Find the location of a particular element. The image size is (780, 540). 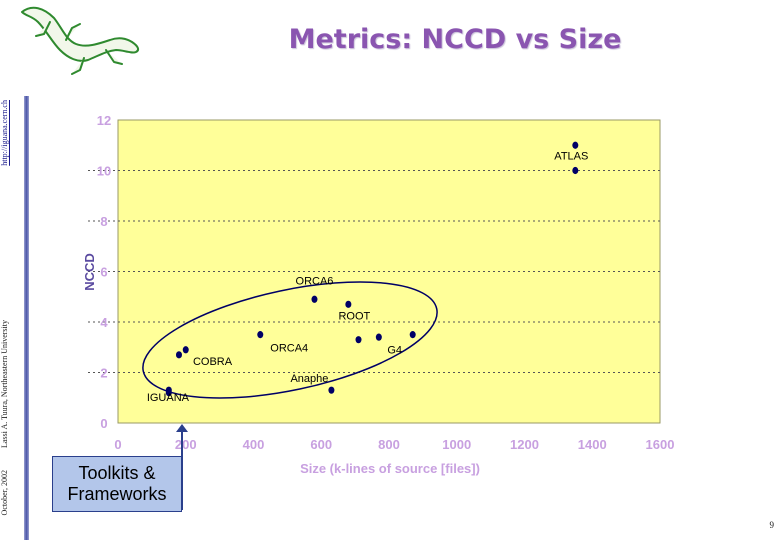

x-tick-label-600: 600 is located at coordinates (321, 444).